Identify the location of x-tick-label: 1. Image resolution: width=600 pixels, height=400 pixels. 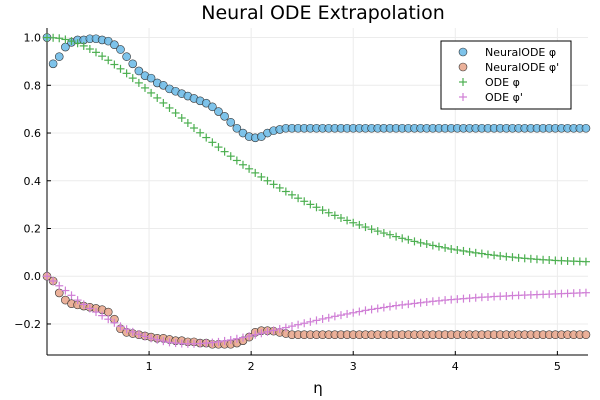
(149, 366).